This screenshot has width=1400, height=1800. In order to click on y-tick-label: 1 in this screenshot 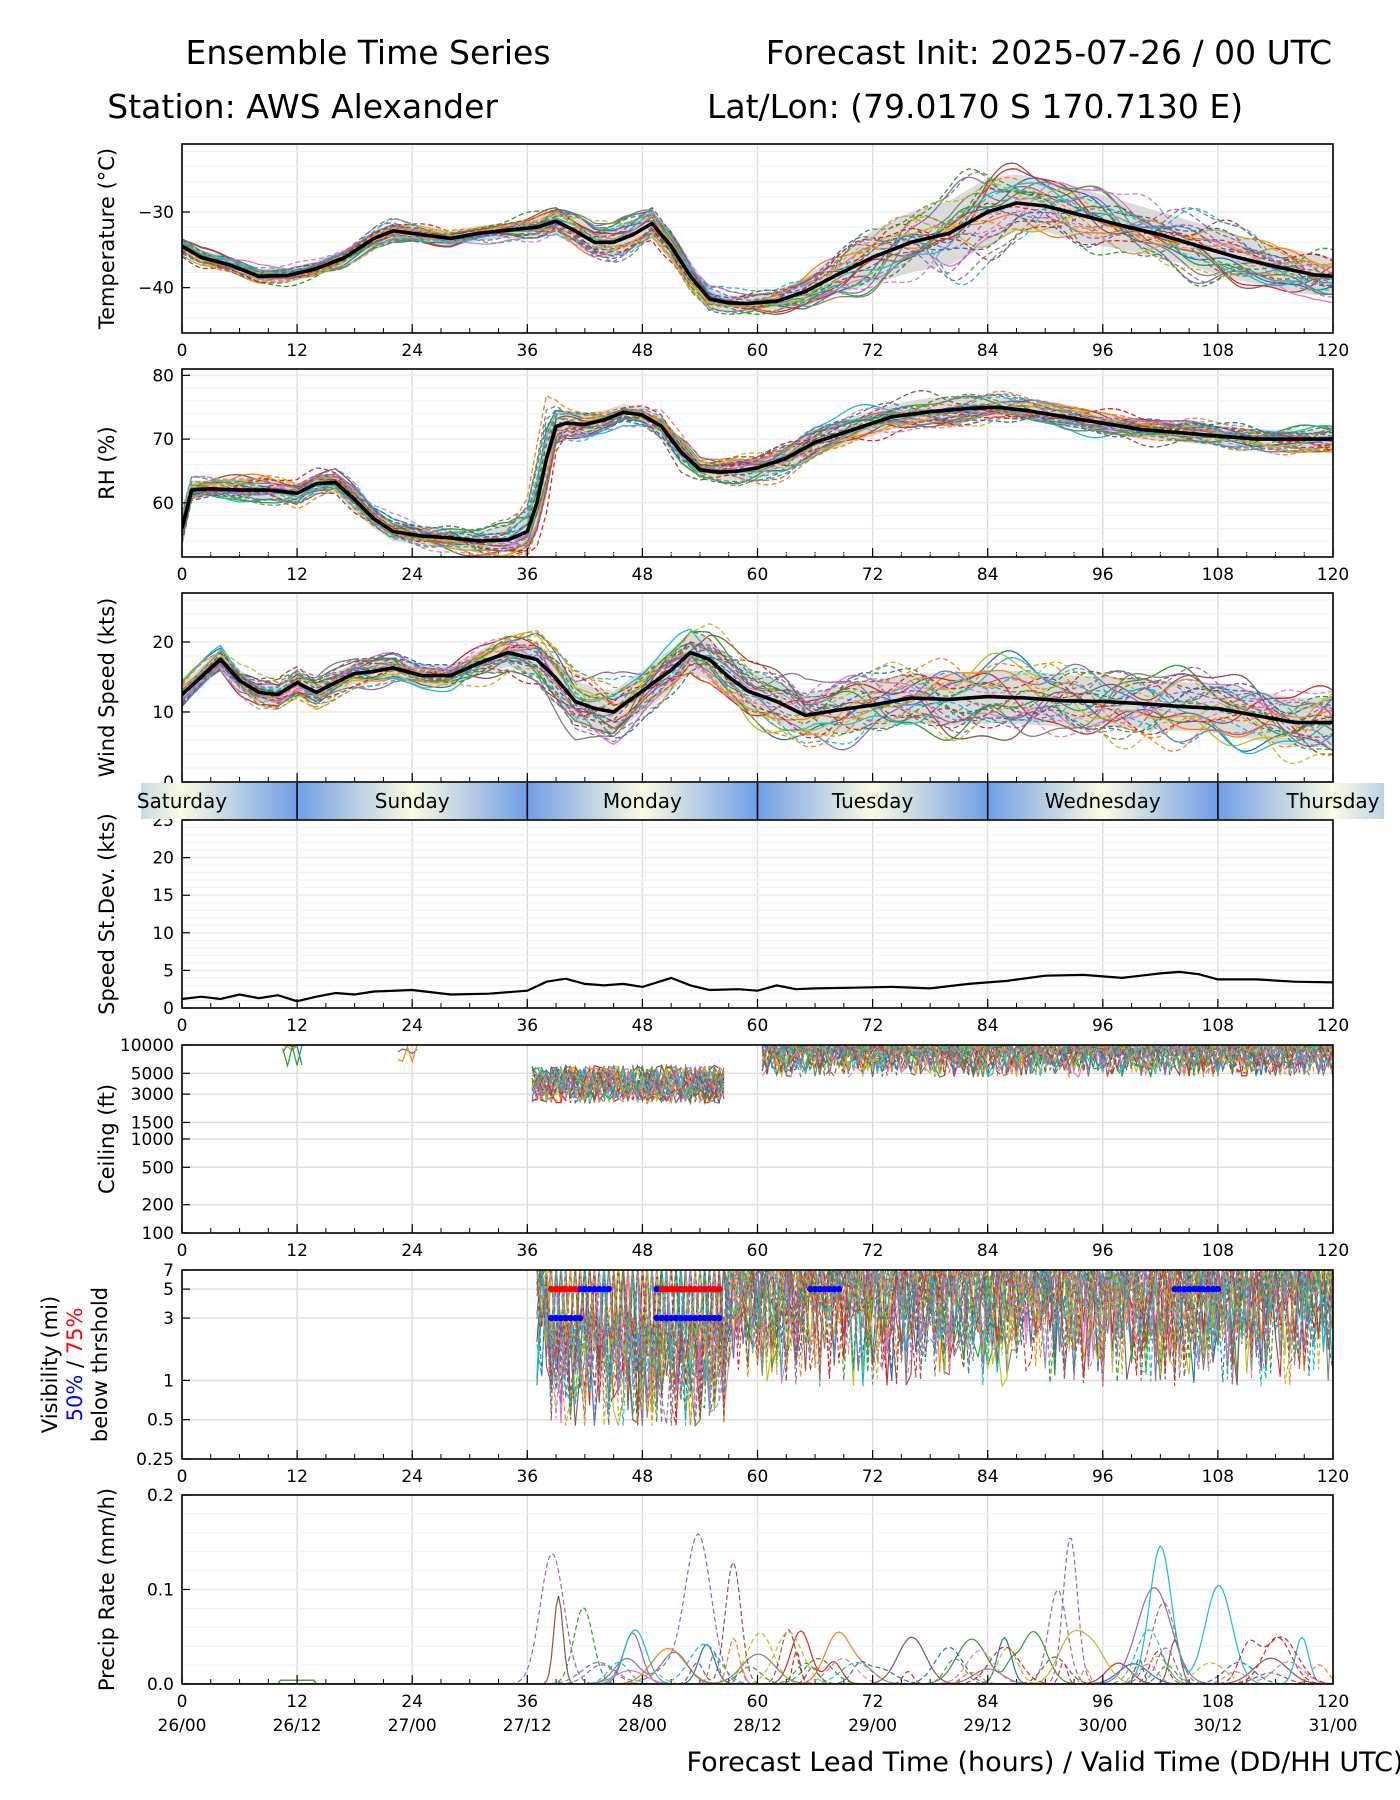, I will do `click(168, 1381)`.